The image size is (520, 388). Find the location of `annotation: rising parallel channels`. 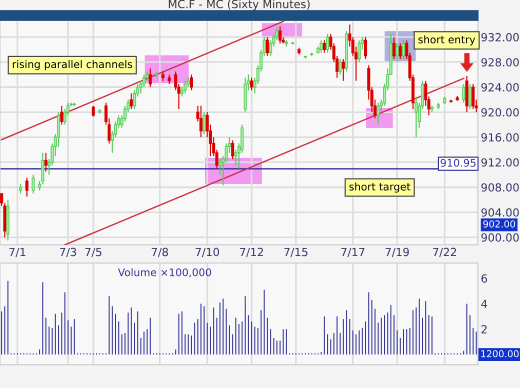

annotation: rising parallel channels is located at coordinates (72, 65).